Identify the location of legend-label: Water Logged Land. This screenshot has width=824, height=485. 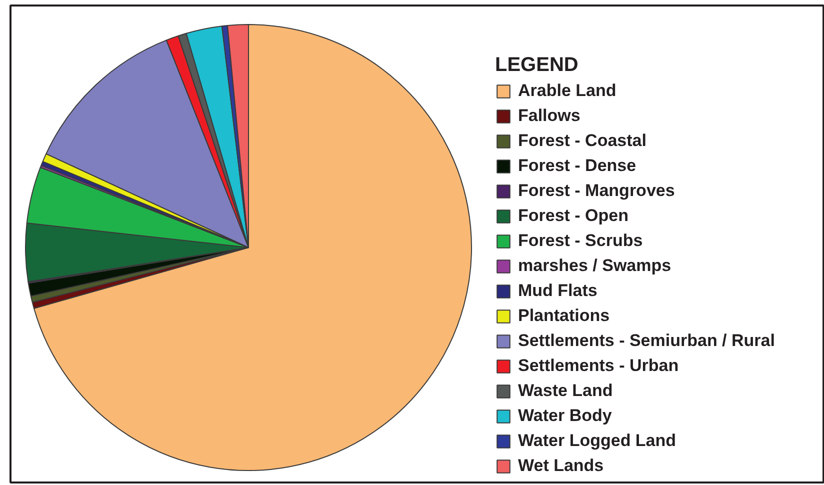
(597, 441).